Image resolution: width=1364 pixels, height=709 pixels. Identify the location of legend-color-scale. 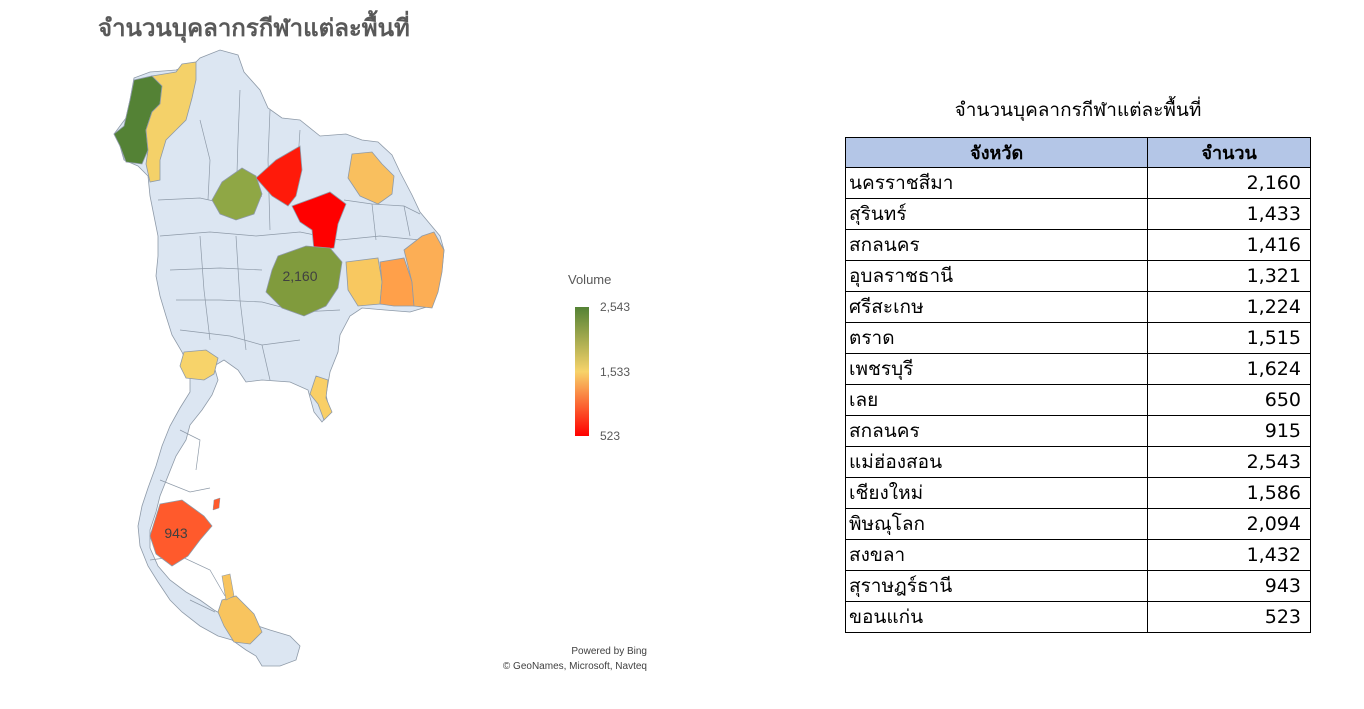
(582, 371).